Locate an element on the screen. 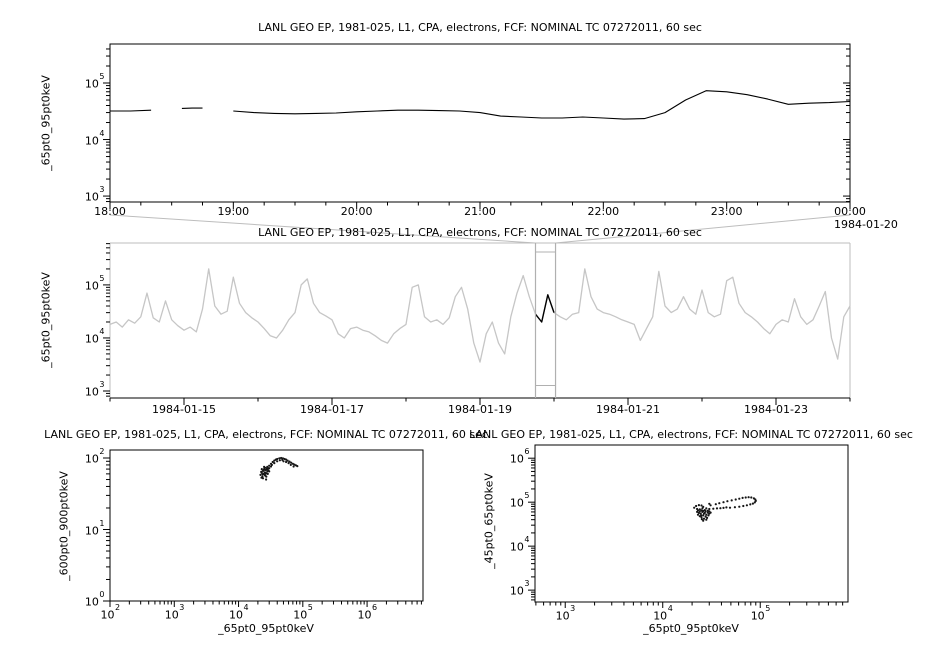 The image size is (926, 647). scatter-left-frame is located at coordinates (266, 525).